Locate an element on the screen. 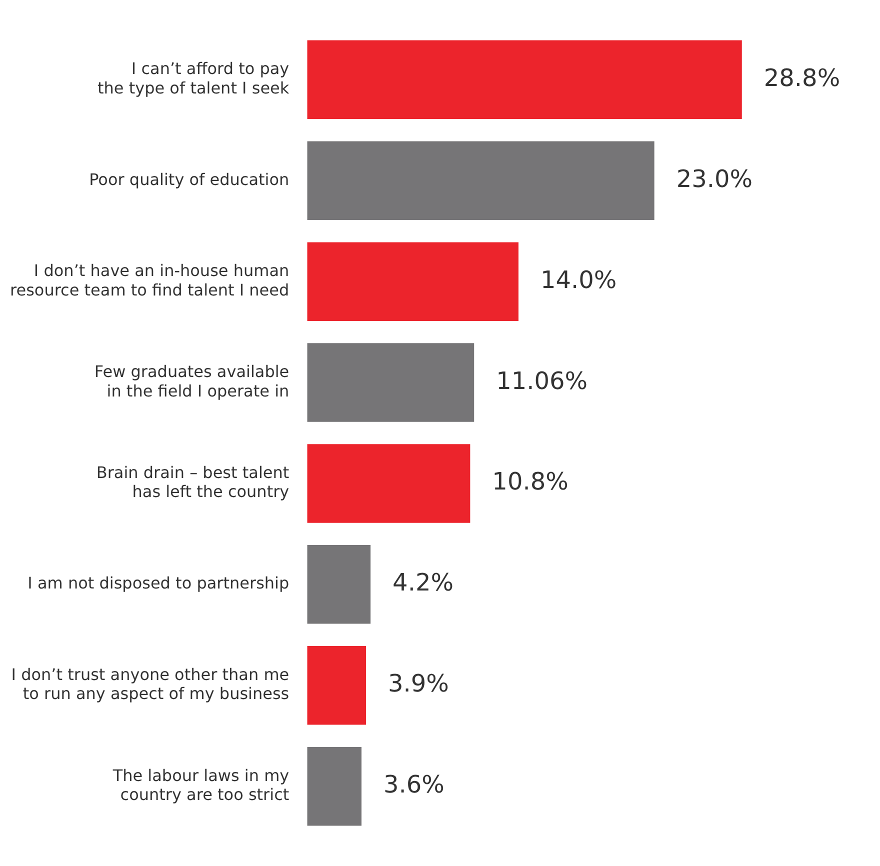  data-label: 4.2% is located at coordinates (423, 582).